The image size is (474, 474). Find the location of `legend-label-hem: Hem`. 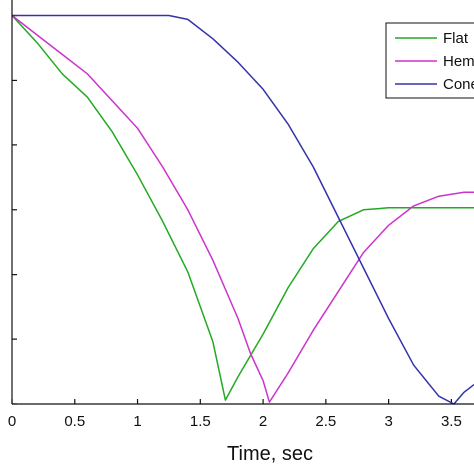

legend-label-hem: Hem is located at coordinates (458, 61).